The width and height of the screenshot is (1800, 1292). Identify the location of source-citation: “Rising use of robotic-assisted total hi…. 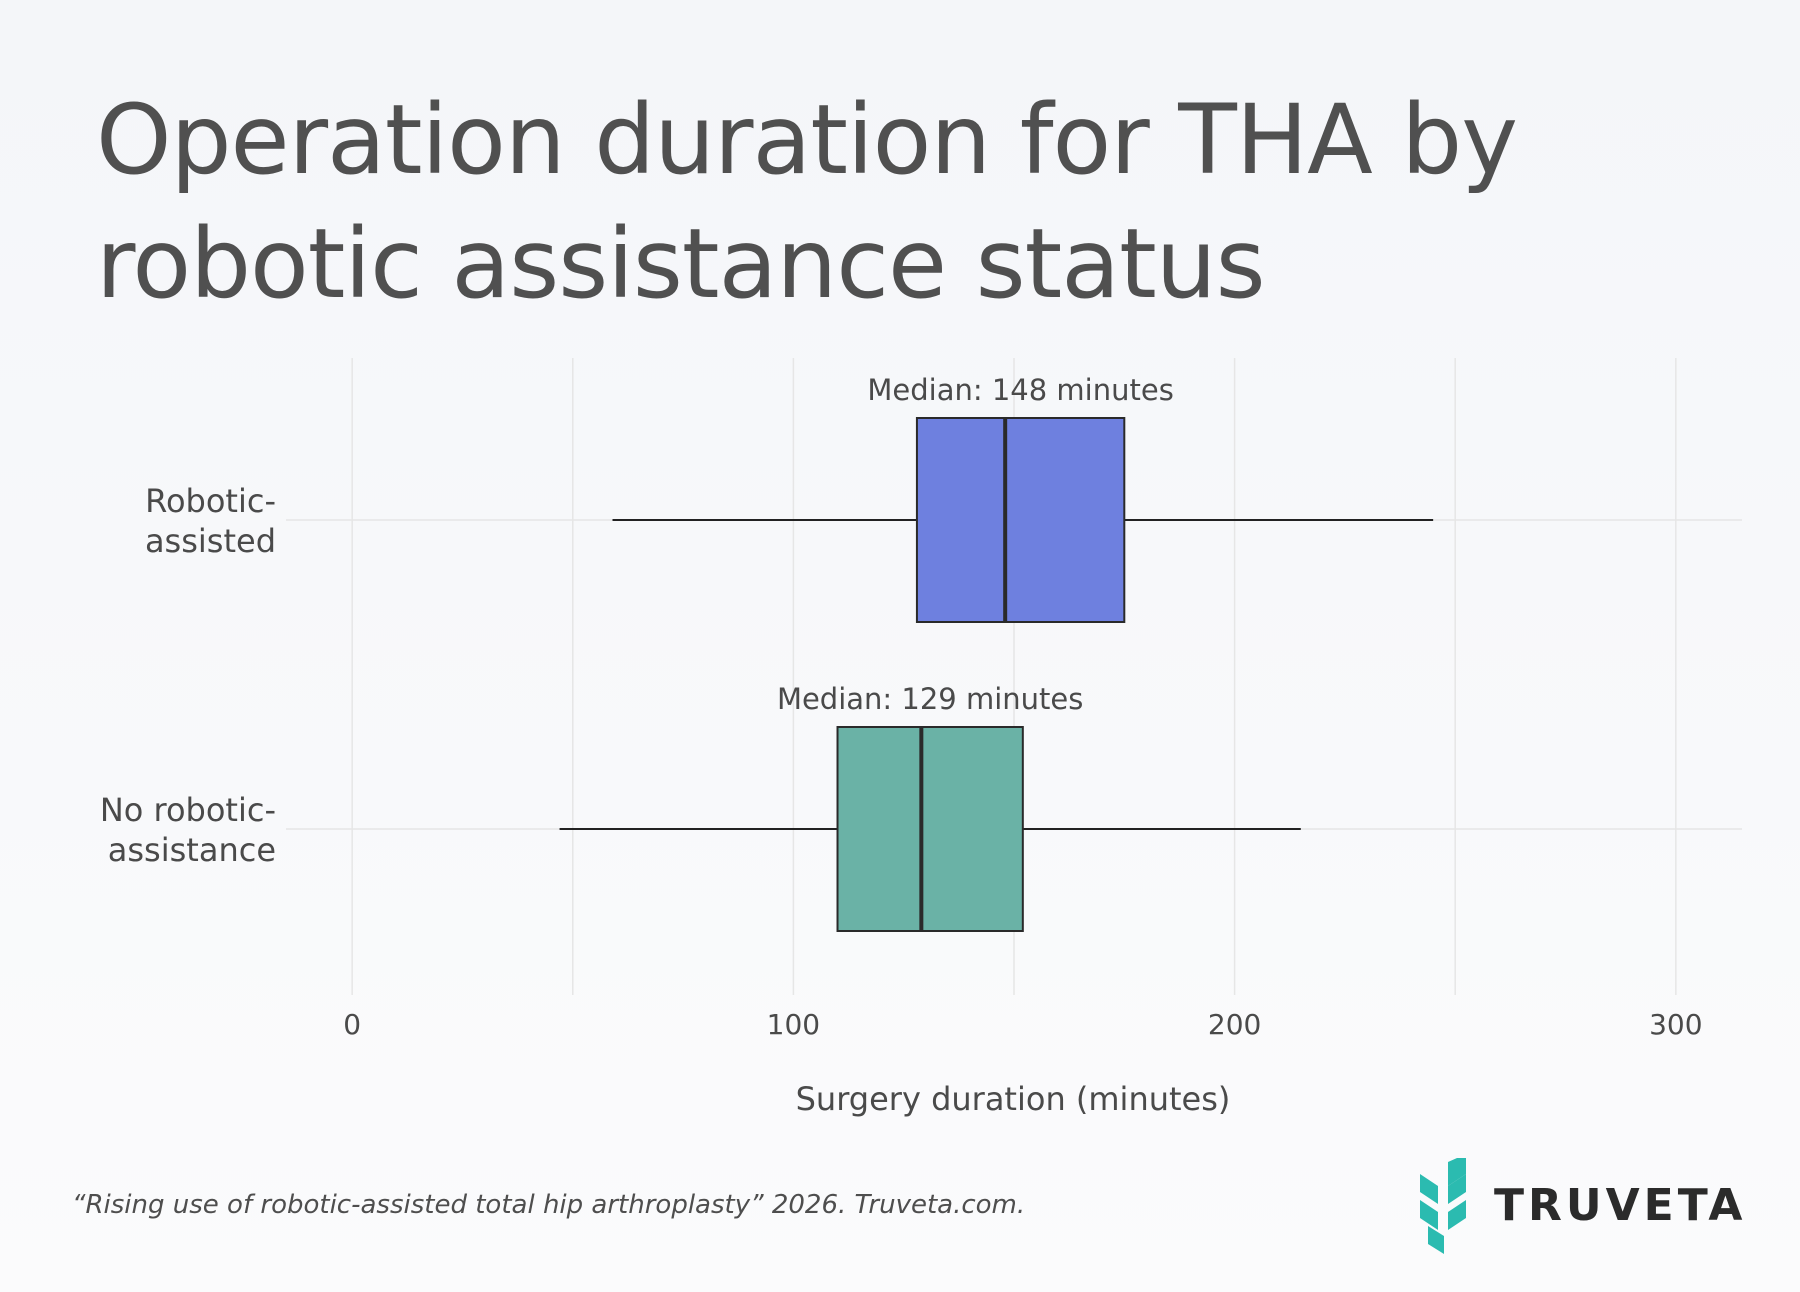
(549, 1205).